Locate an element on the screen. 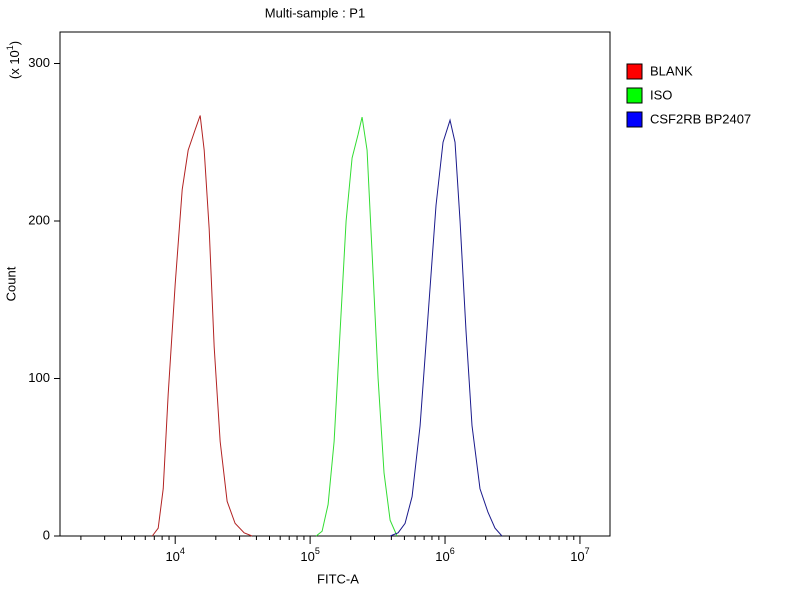 The width and height of the screenshot is (800, 600). y-multiplier-close: ) is located at coordinates (14, 43).